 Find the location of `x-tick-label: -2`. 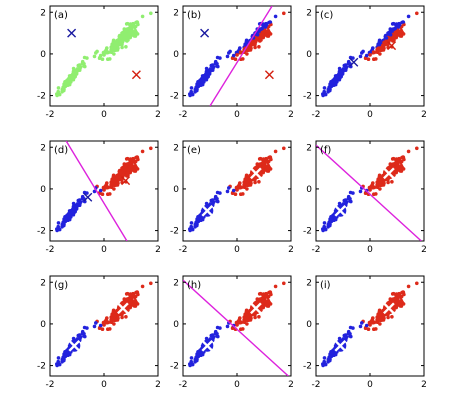

x-tick-label: -2 is located at coordinates (316, 385).